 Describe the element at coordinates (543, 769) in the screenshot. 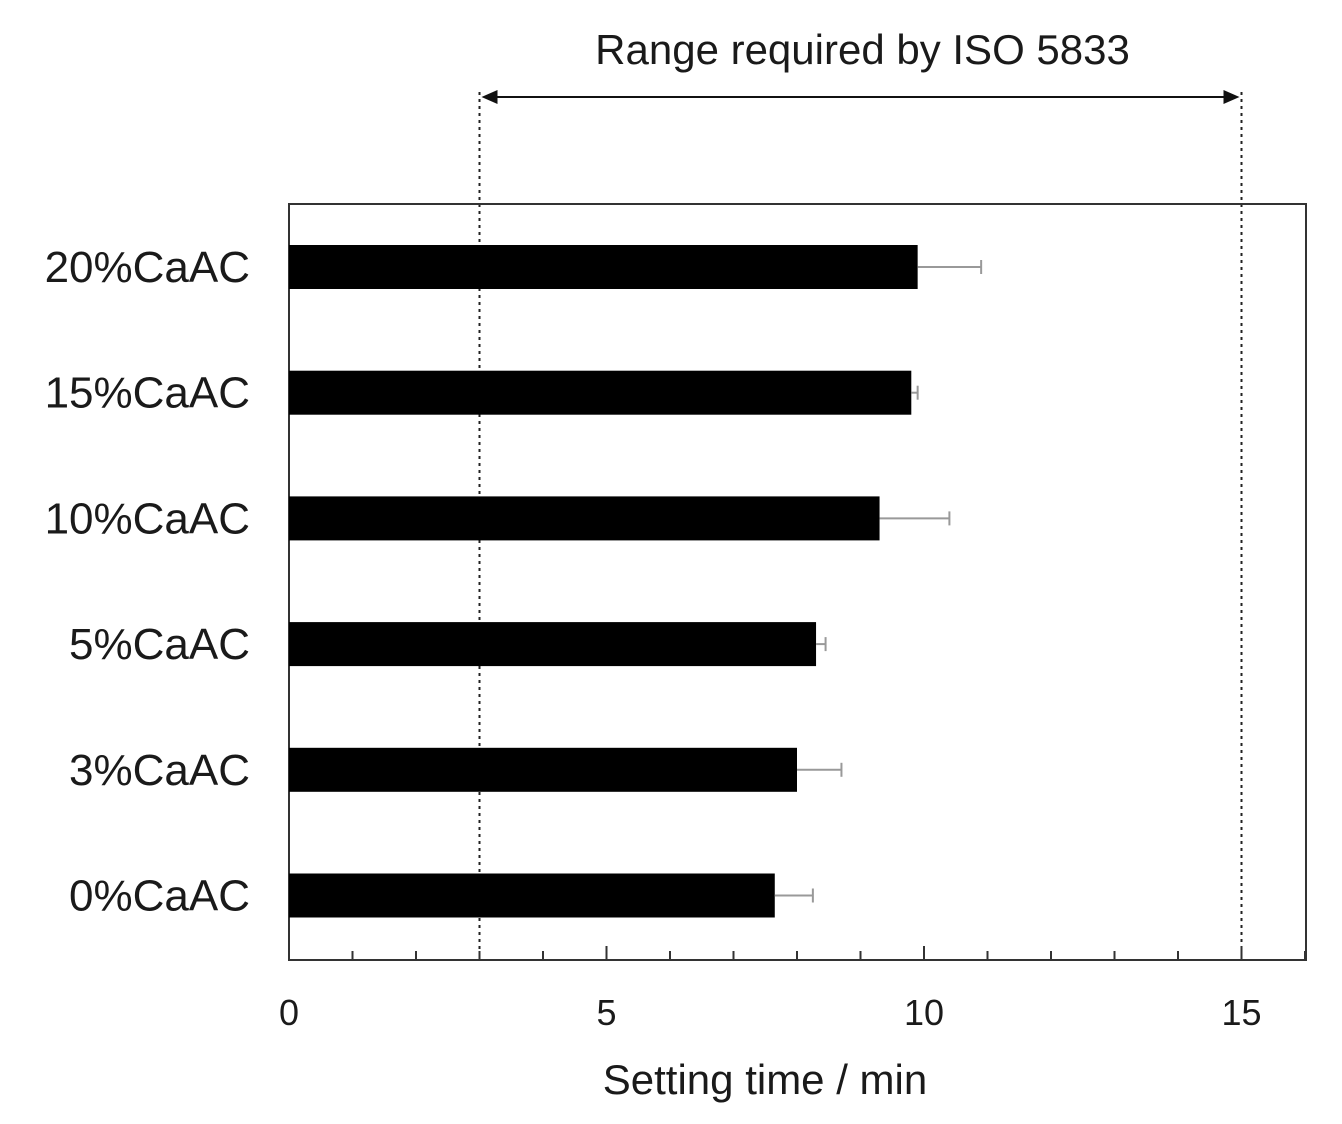

I see `bar-3pct-caac` at that location.